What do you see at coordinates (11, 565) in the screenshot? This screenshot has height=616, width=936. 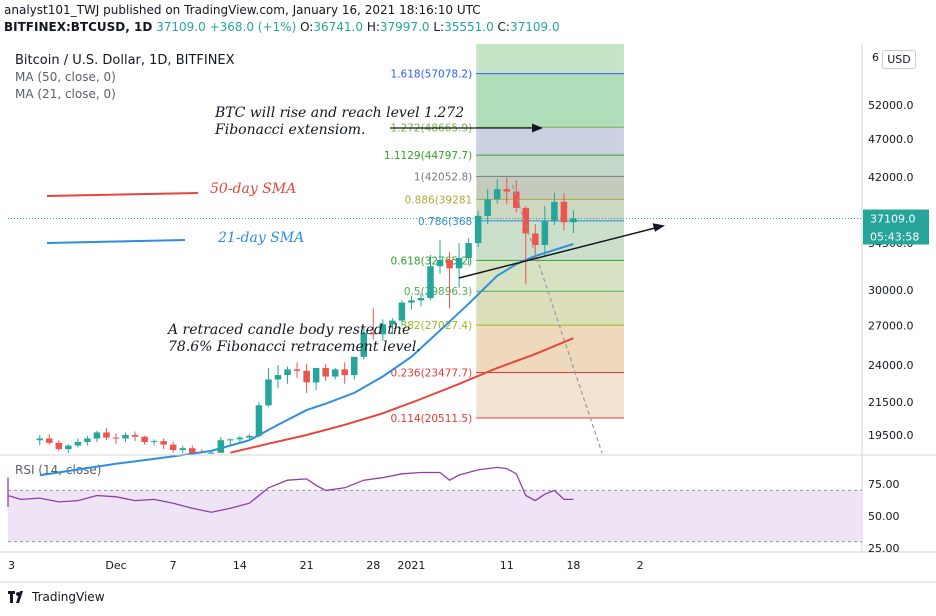 I see `time-tick-label: 3` at bounding box center [11, 565].